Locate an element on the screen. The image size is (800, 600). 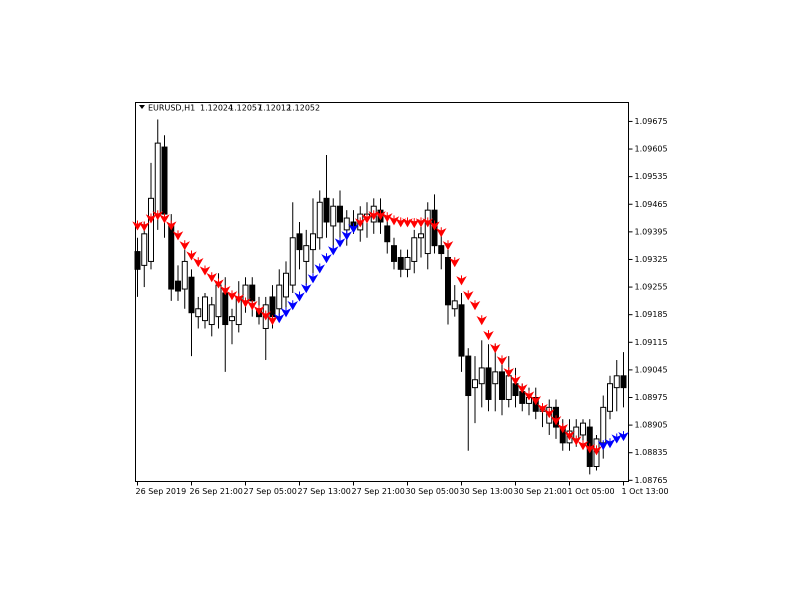
x-tick-label: 27 Sep 21:00 is located at coordinates (378, 491).